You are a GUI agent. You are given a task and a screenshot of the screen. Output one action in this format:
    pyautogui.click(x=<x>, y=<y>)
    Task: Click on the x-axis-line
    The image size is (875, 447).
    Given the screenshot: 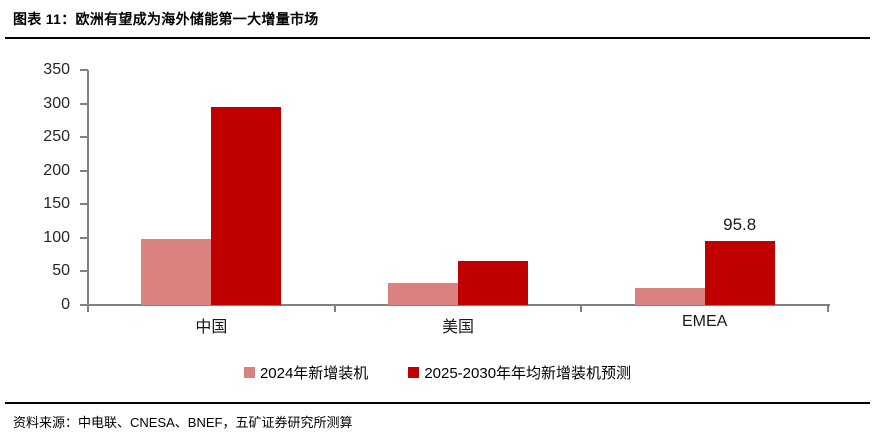 What is the action you would take?
    pyautogui.click(x=458, y=305)
    